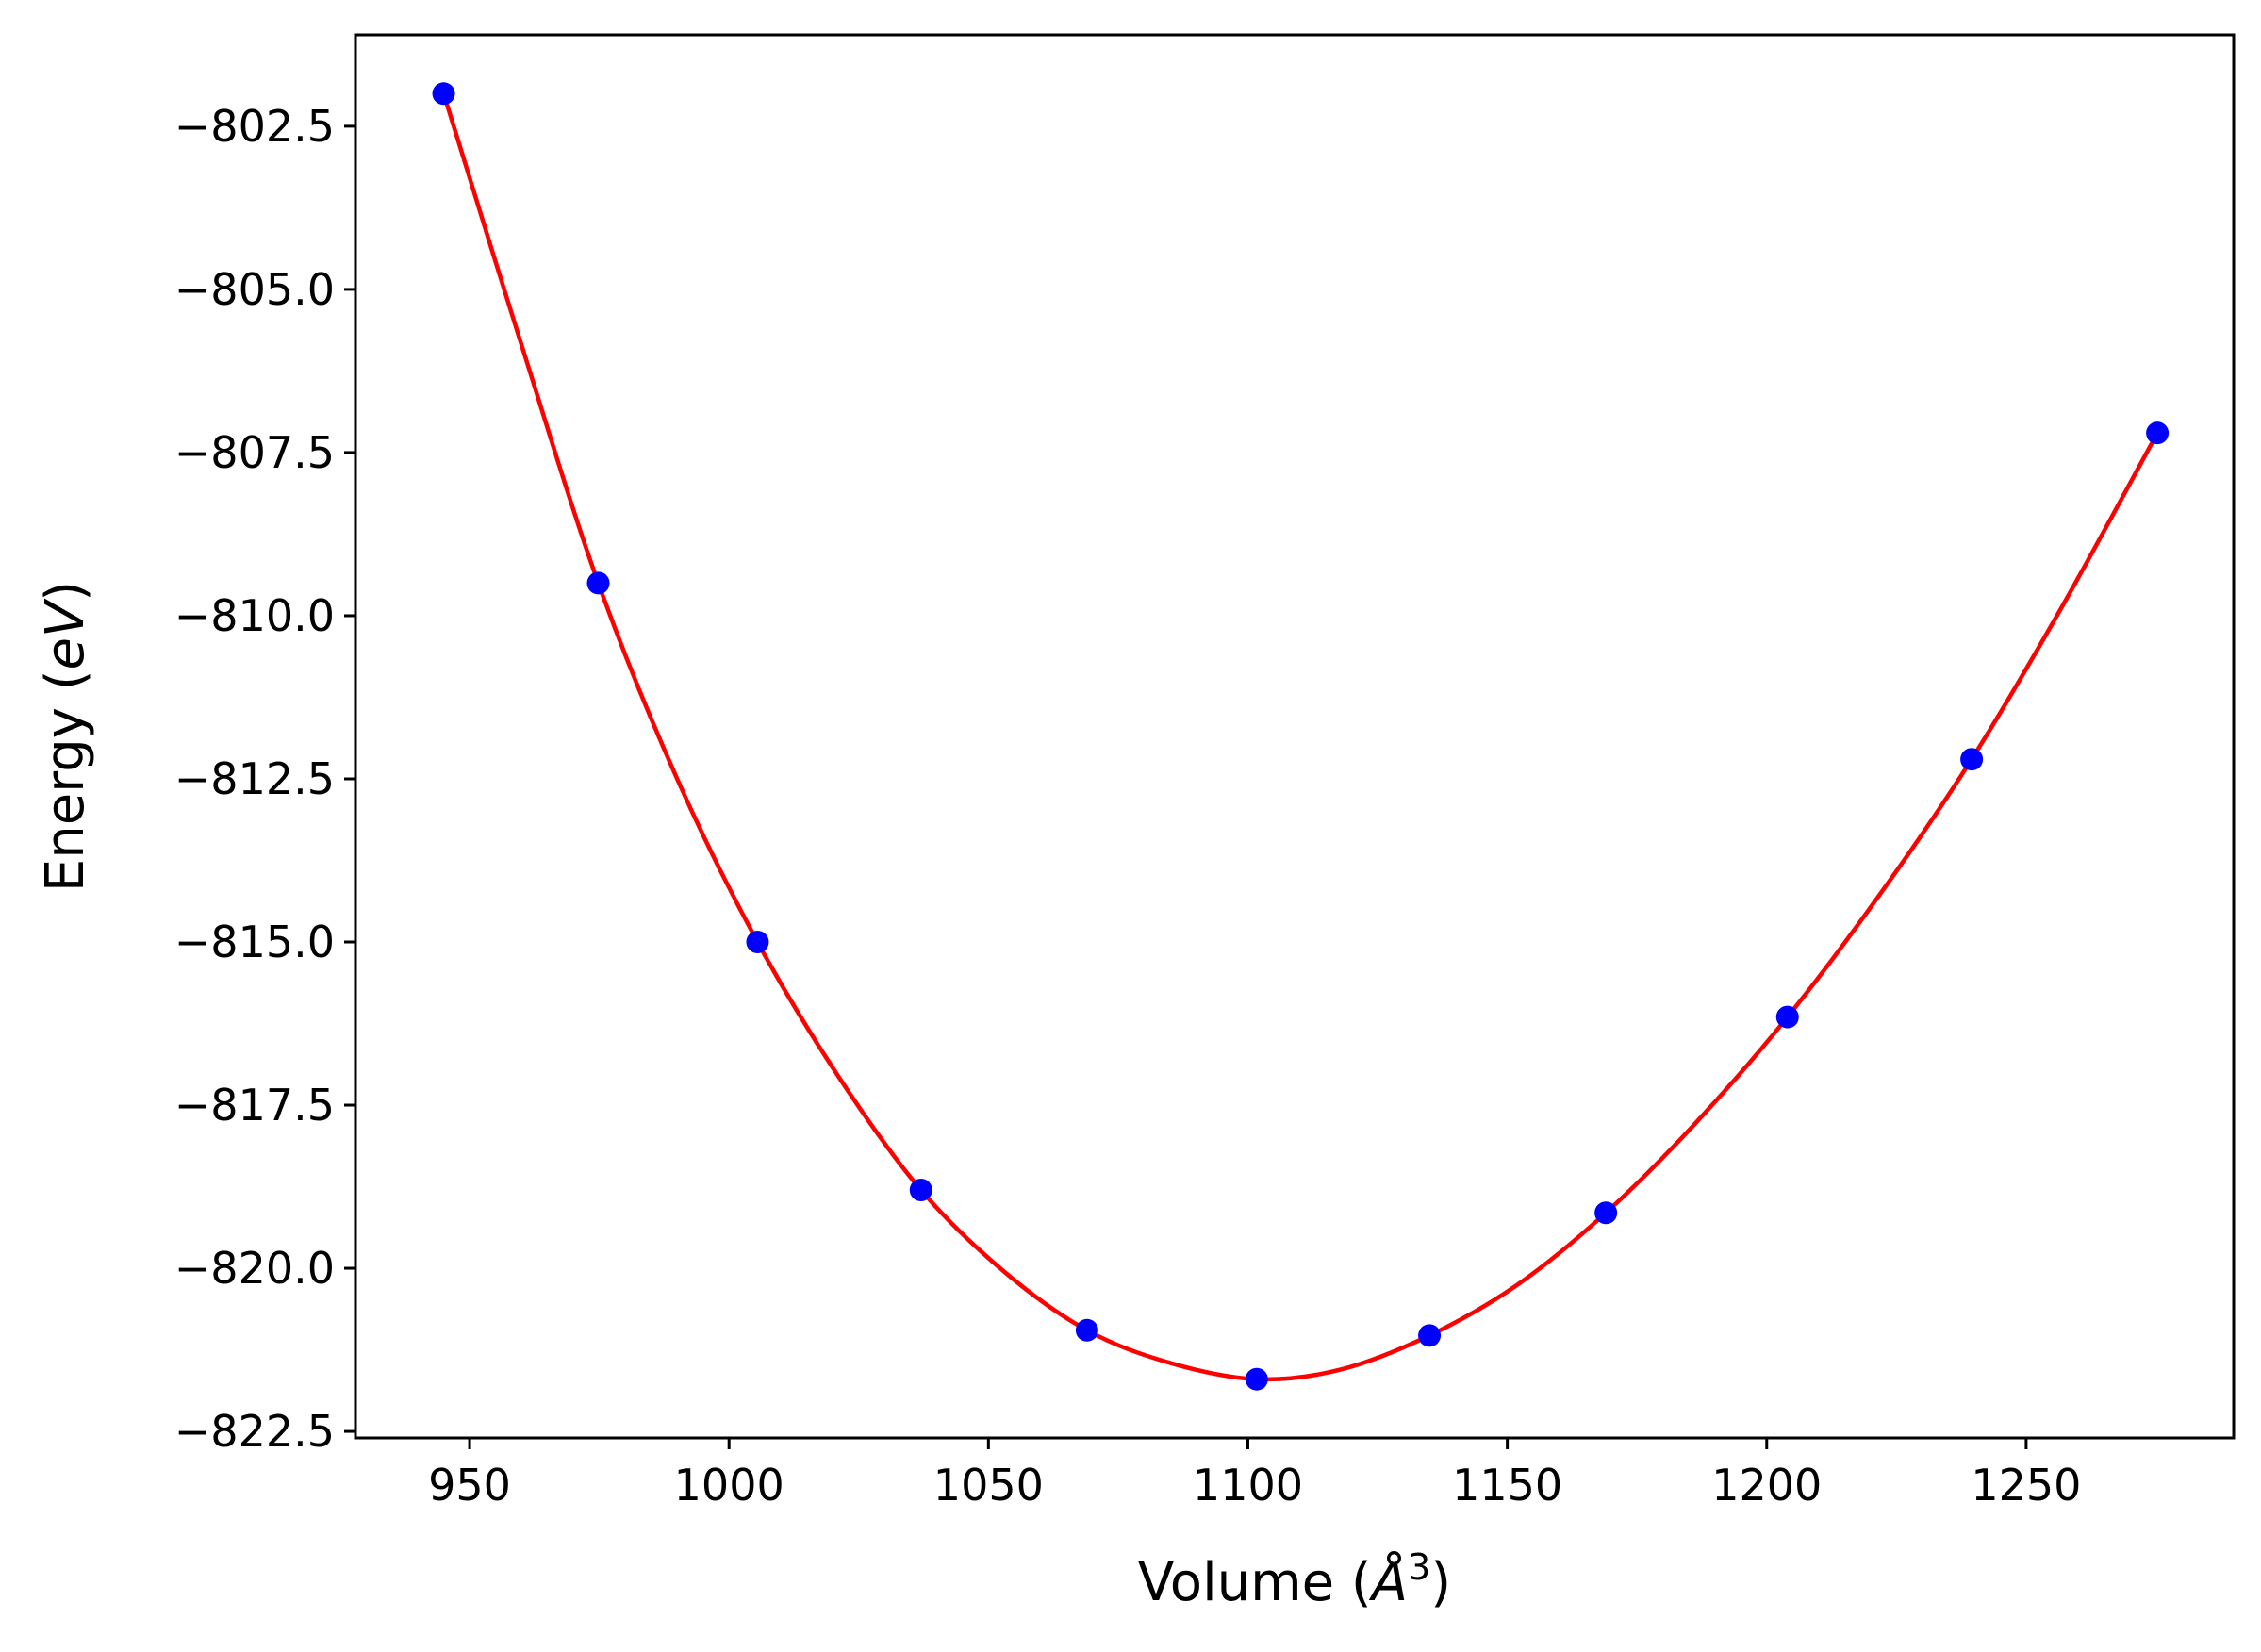 The width and height of the screenshot is (2261, 1652). Describe the element at coordinates (1388, 1582) in the screenshot. I see `x-axis-label-symbol: Å` at that location.